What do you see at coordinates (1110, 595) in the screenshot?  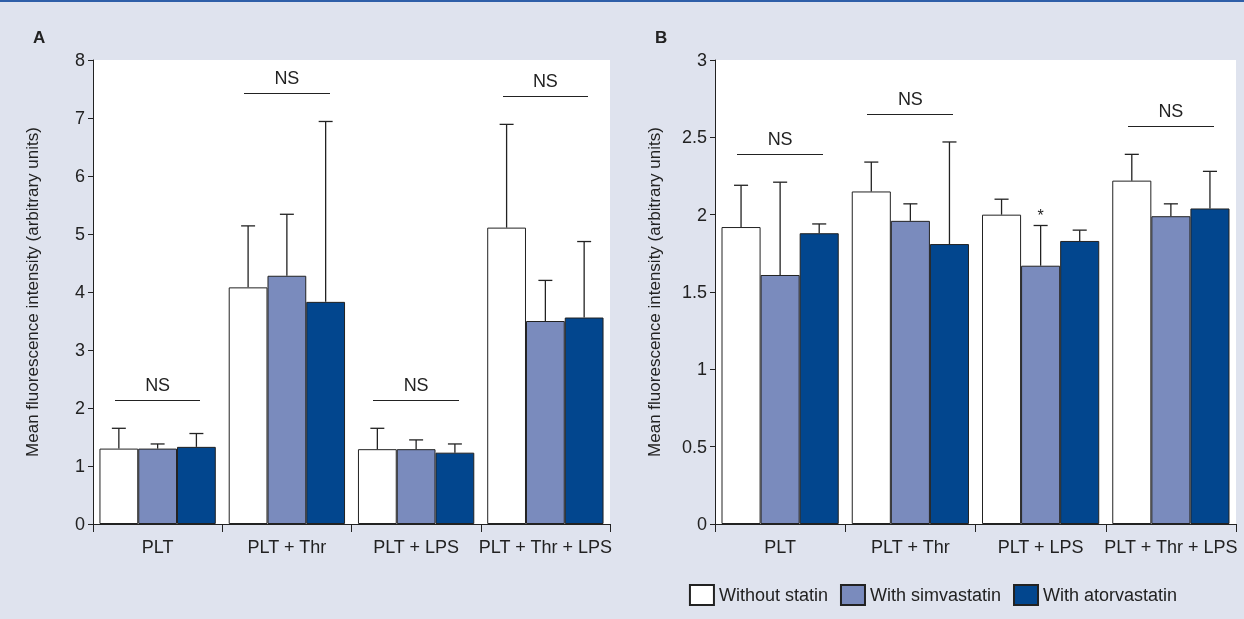 I see `legend-label: With atorvastatin` at bounding box center [1110, 595].